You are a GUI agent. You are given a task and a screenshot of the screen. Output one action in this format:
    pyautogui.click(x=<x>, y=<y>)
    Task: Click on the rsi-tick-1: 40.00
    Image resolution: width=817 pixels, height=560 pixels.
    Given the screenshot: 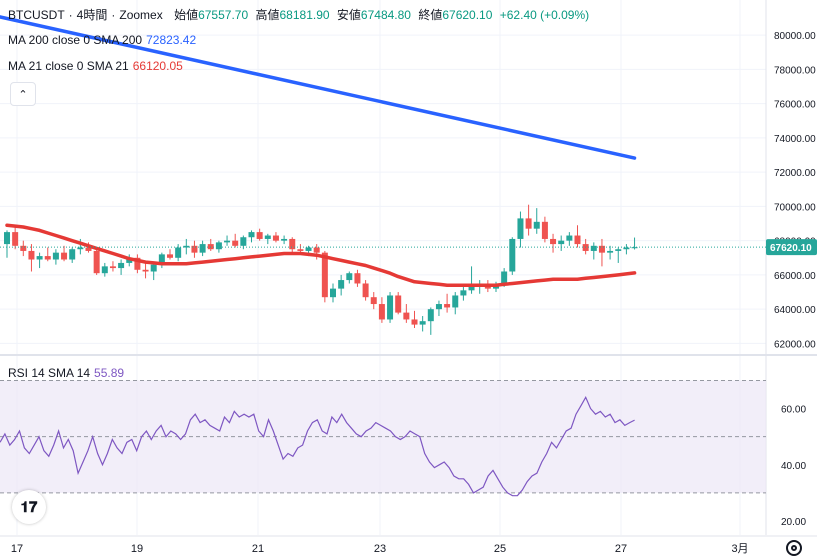 What is the action you would take?
    pyautogui.click(x=793, y=466)
    